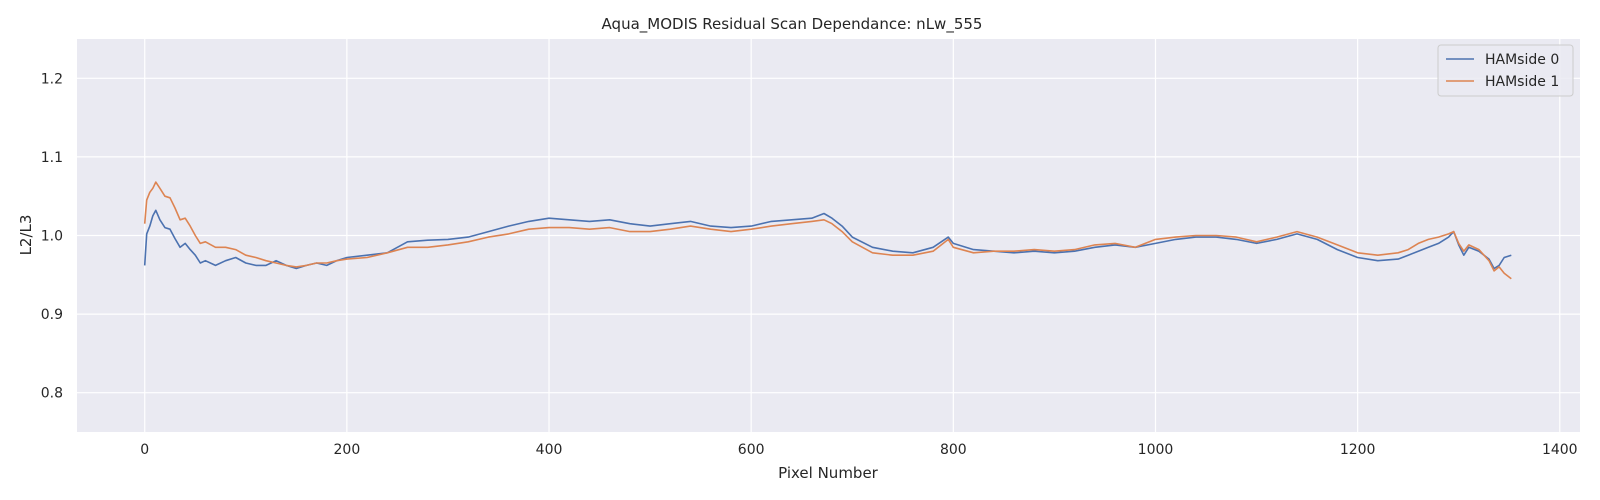  Describe the element at coordinates (1156, 450) in the screenshot. I see `x-tick-label: 1000` at that location.